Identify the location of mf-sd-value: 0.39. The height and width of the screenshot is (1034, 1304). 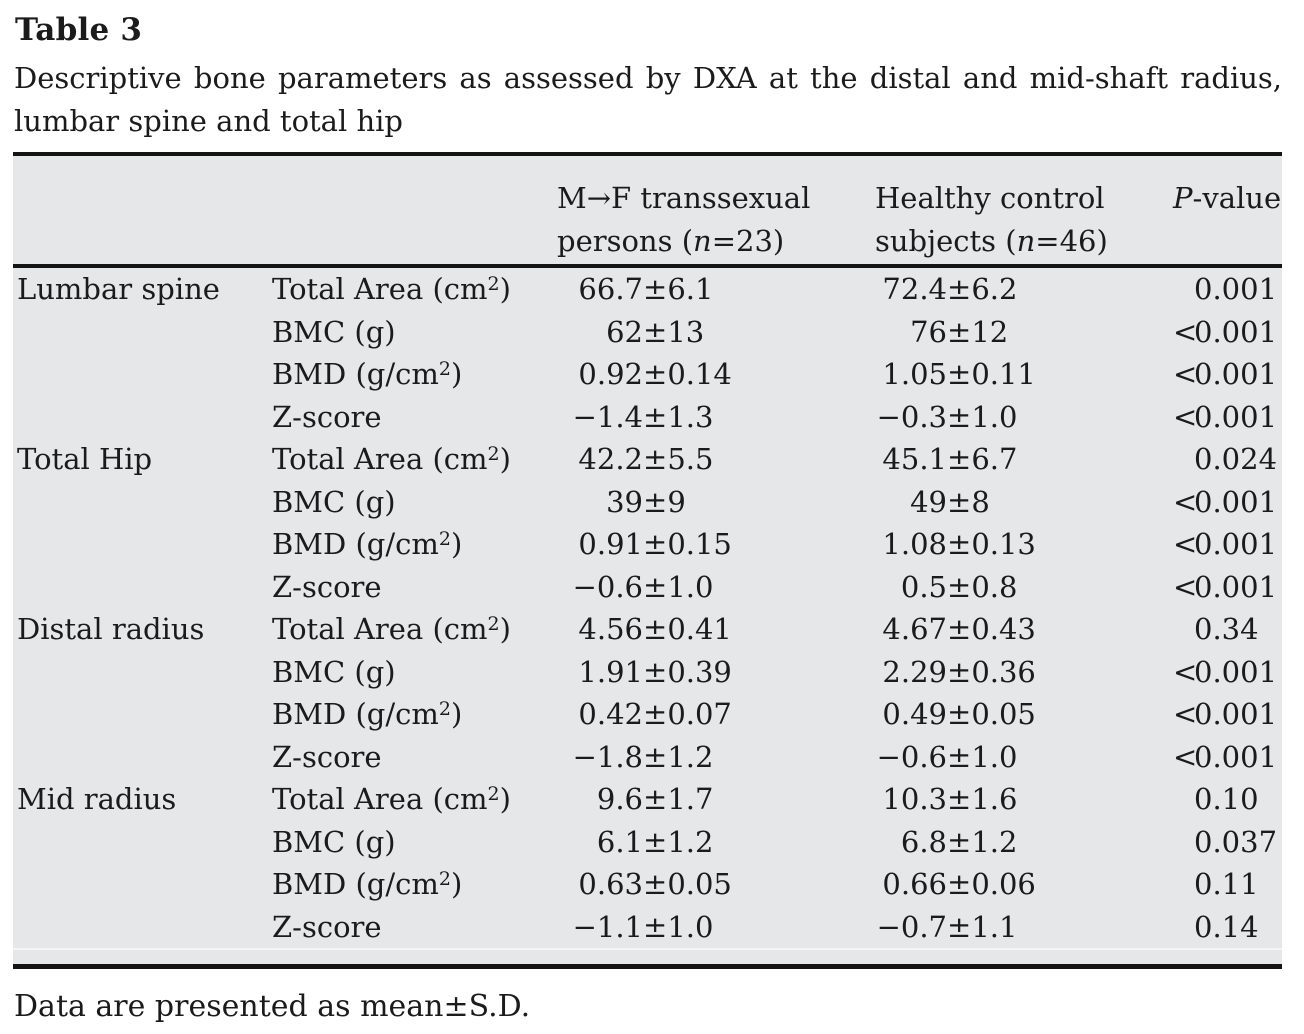
(699, 671).